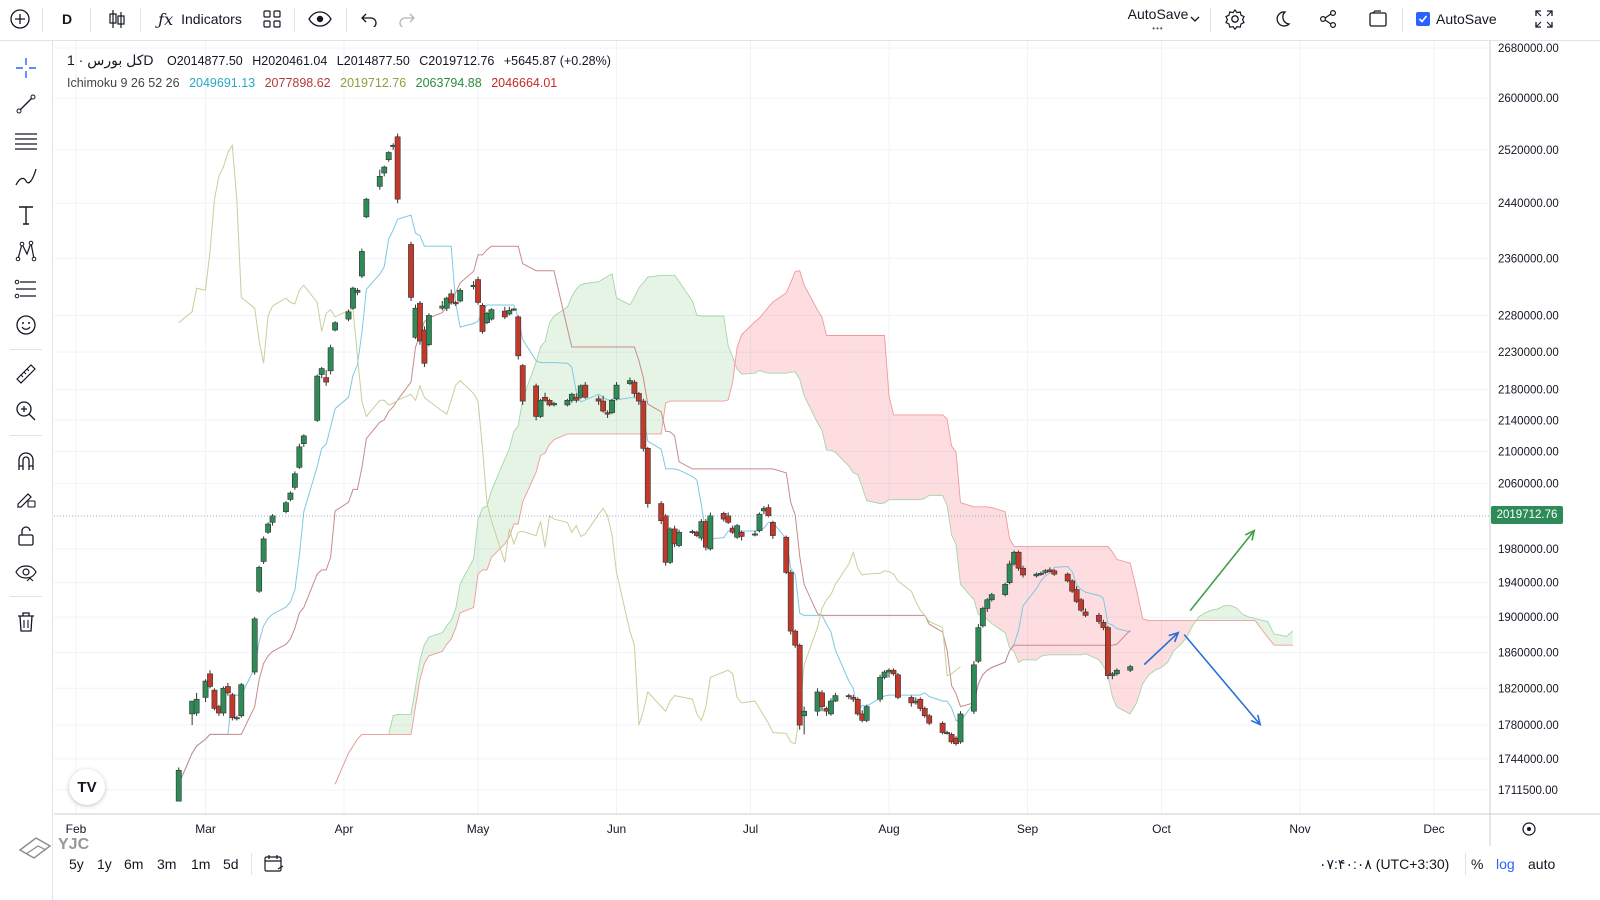 The height and width of the screenshot is (900, 1600). What do you see at coordinates (1158, 19) in the screenshot?
I see `autosave-menu: AutoSave •••` at bounding box center [1158, 19].